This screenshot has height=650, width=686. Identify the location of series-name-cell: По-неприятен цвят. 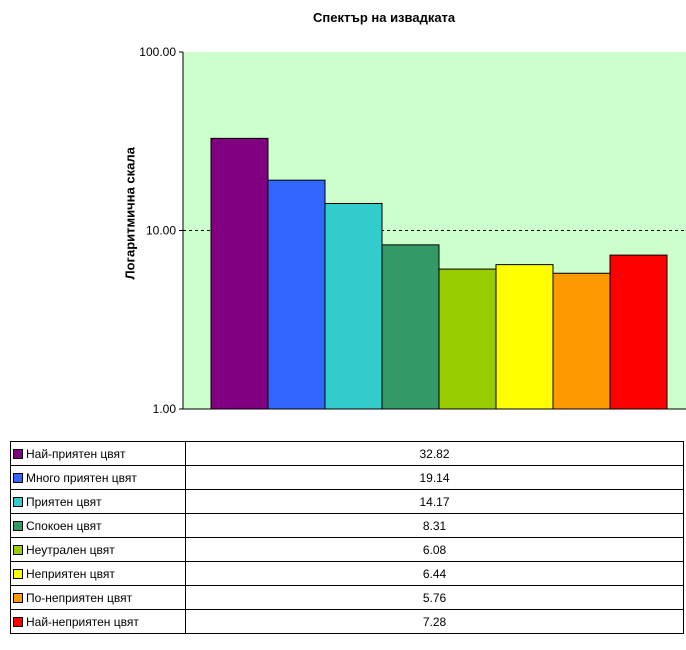
(98, 597).